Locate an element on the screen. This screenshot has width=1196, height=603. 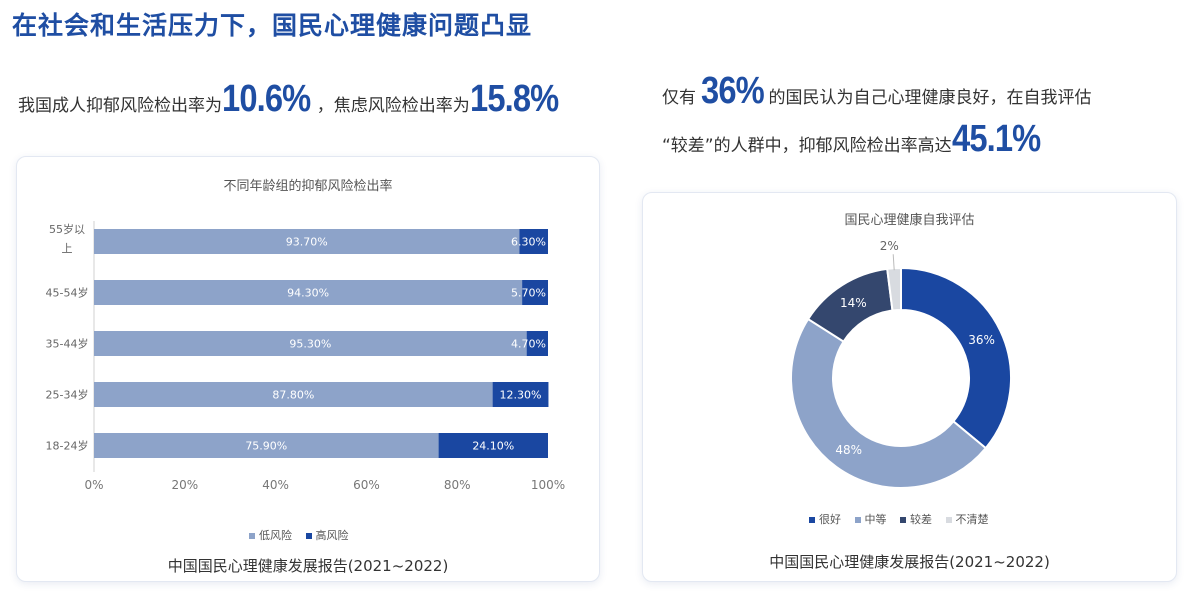
bar-data-label: 4.70% is located at coordinates (528, 344).